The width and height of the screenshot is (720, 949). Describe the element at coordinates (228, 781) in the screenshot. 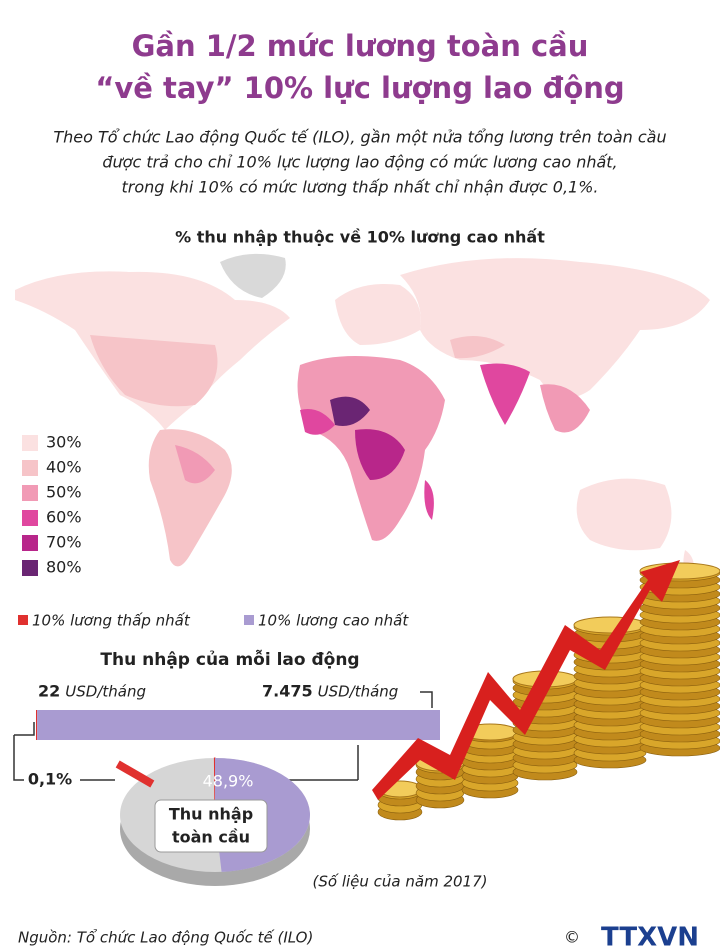

I see `slice-label: 48,9%` at that location.